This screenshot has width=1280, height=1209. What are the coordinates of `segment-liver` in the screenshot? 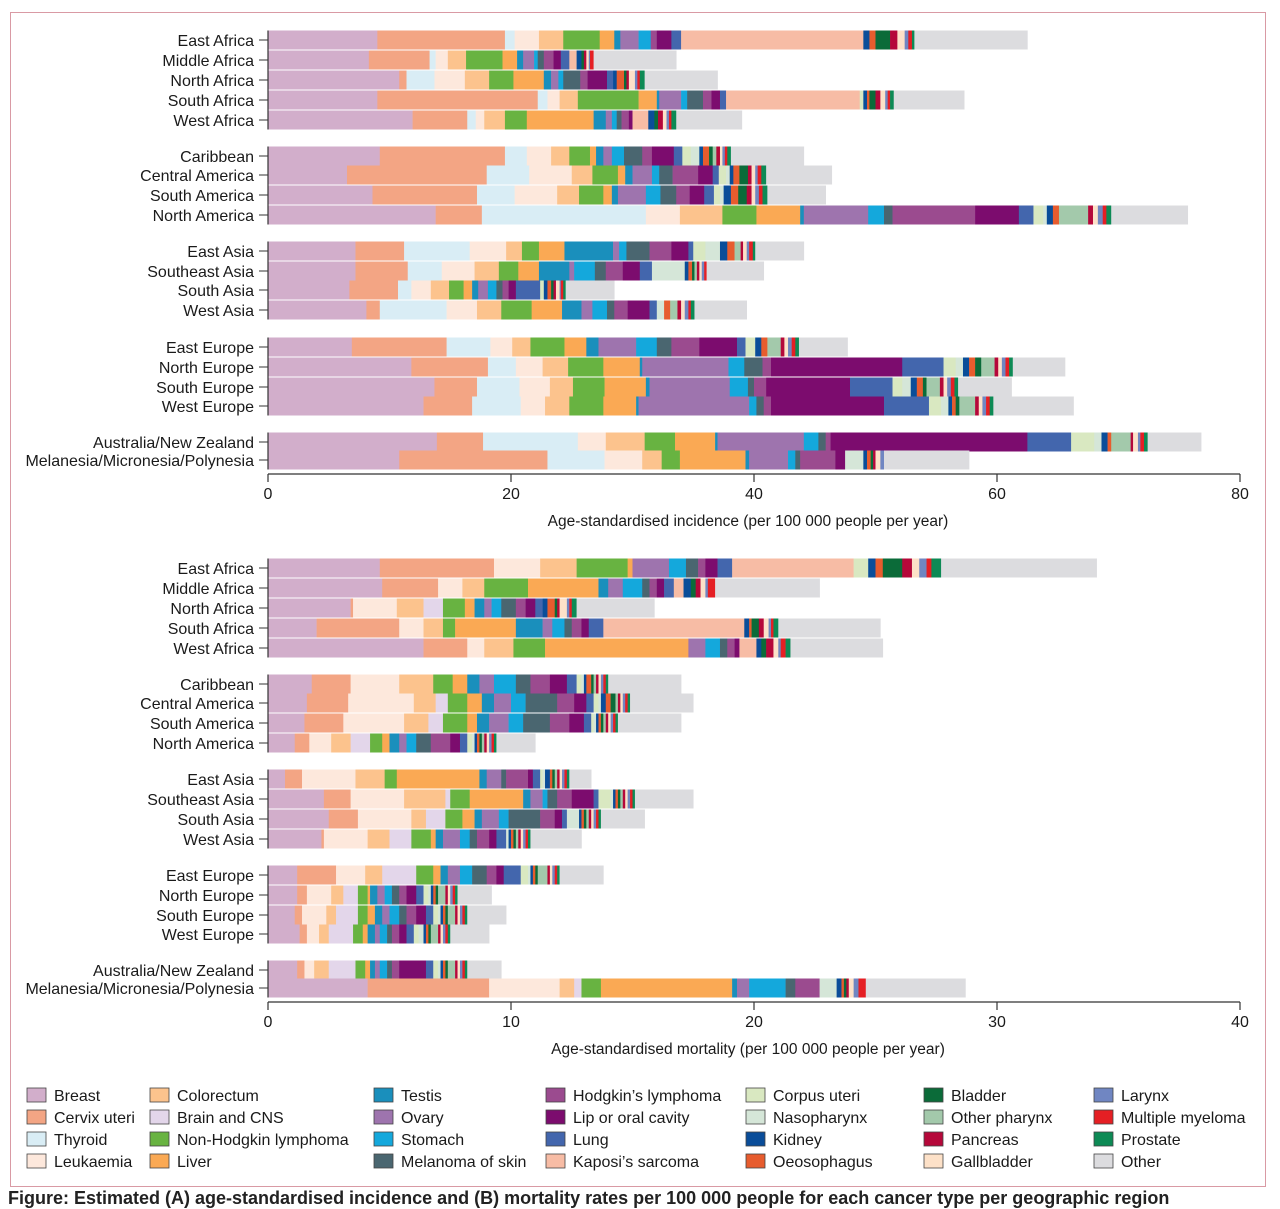 It's located at (486, 628).